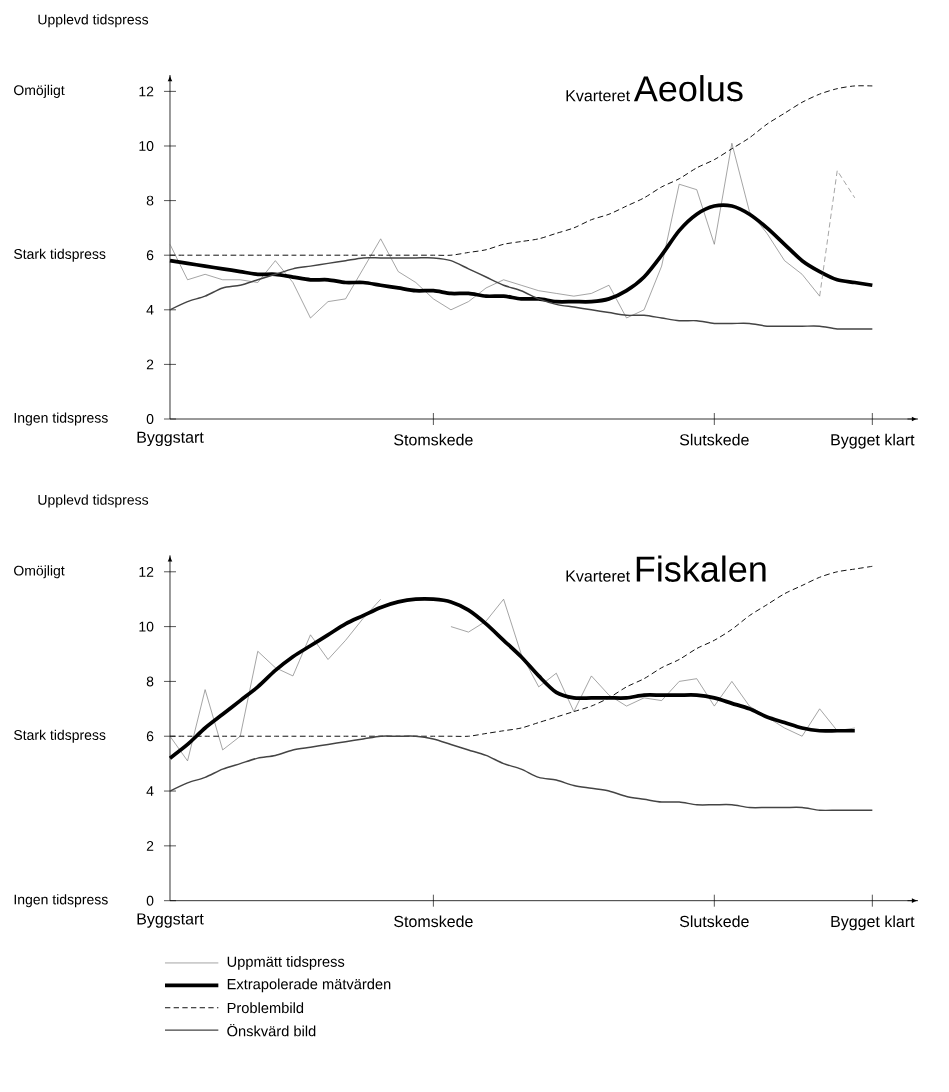 Image resolution: width=949 pixels, height=1092 pixels. Describe the element at coordinates (265, 1008) in the screenshot. I see `legend-label: Problembild` at that location.